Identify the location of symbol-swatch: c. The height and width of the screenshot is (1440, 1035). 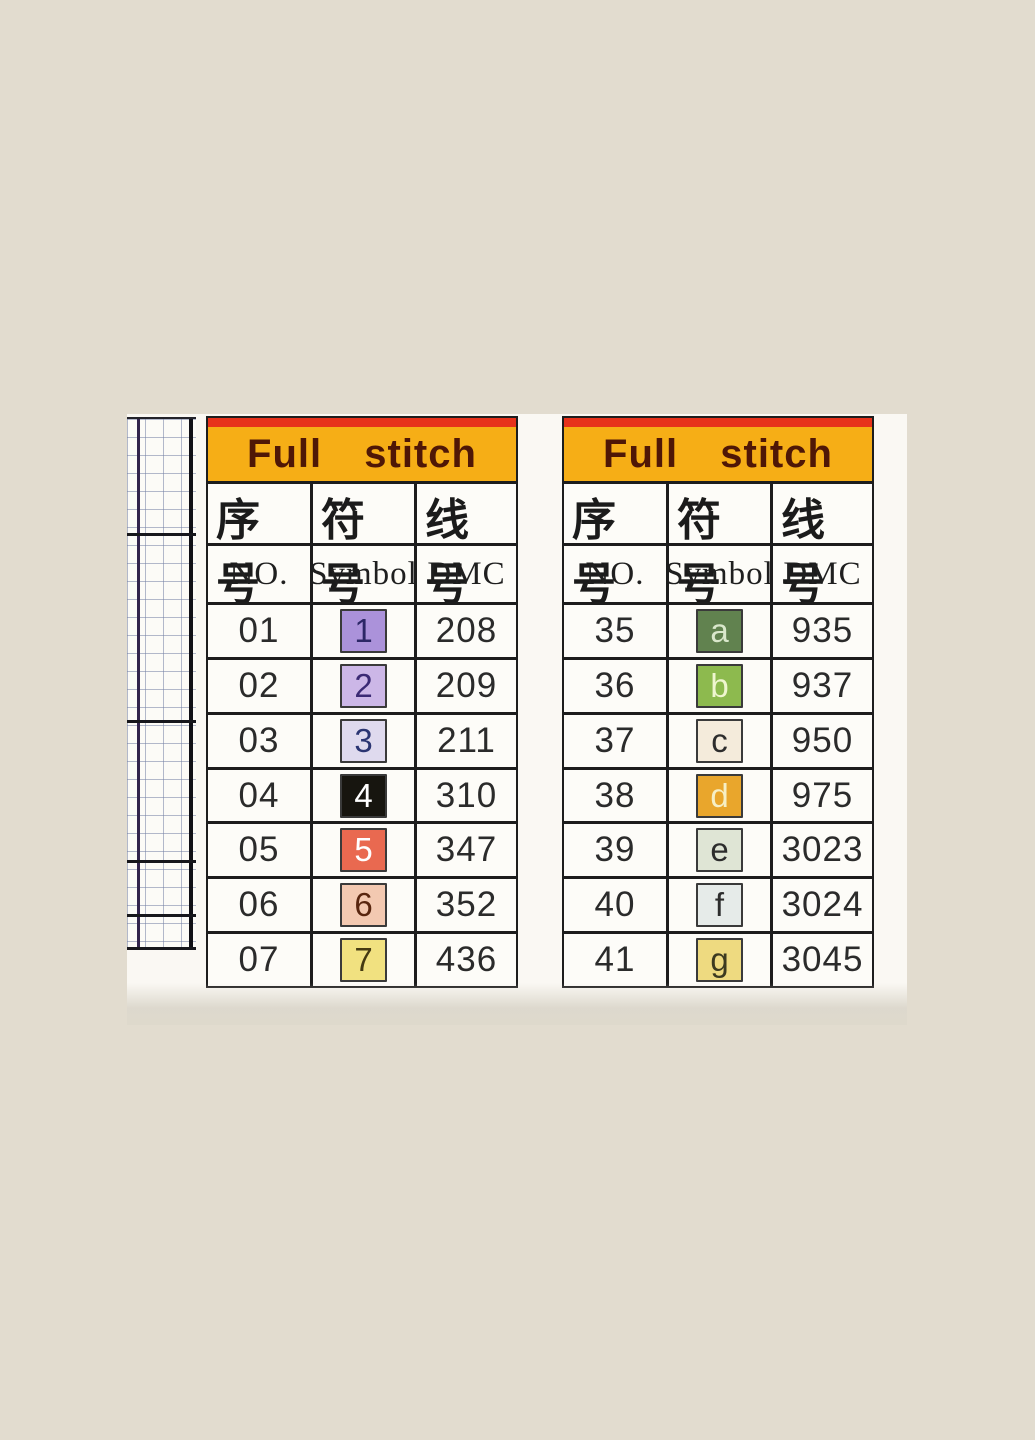
(719, 740).